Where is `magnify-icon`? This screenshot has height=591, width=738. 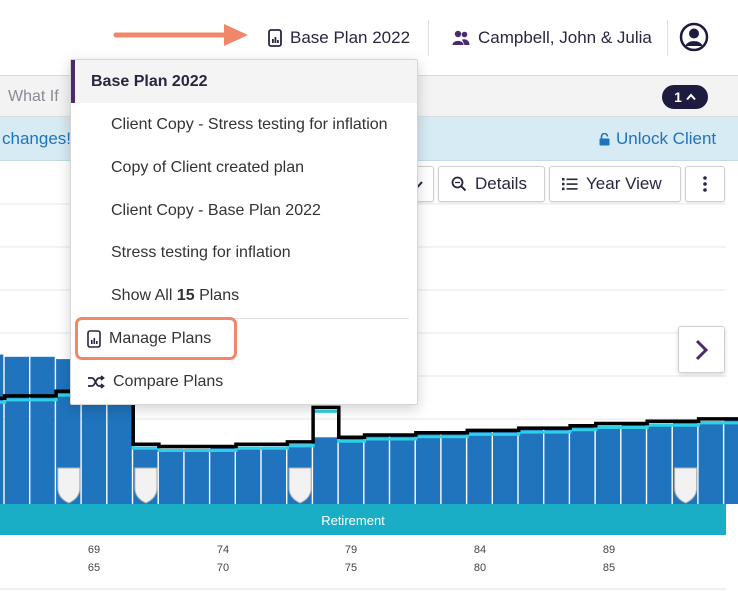
magnify-icon is located at coordinates (459, 184).